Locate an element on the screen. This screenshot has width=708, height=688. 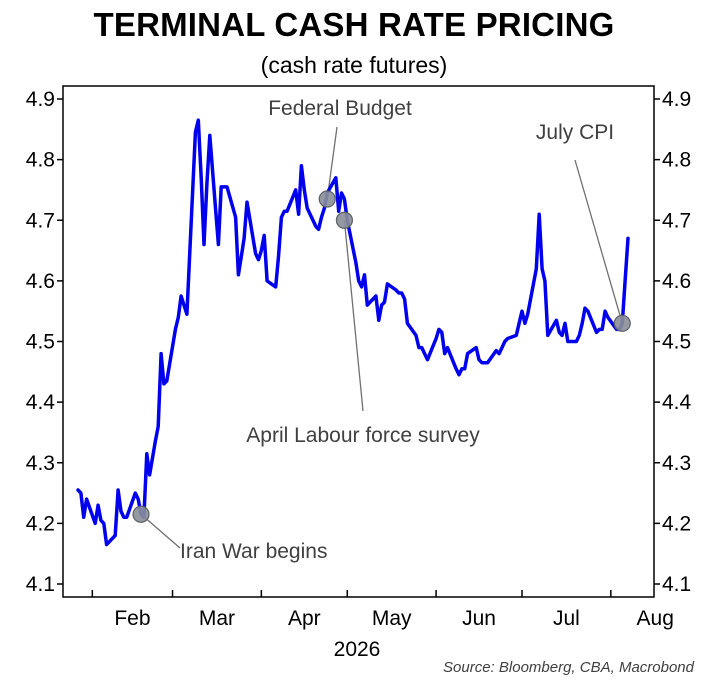
annotation-label: July CPI is located at coordinates (575, 132).